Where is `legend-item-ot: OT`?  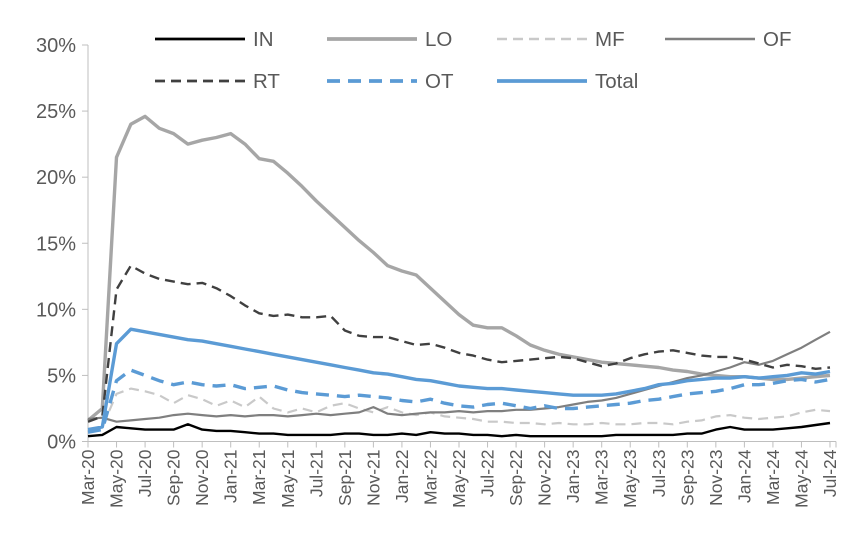 legend-item-ot: OT is located at coordinates (390, 81).